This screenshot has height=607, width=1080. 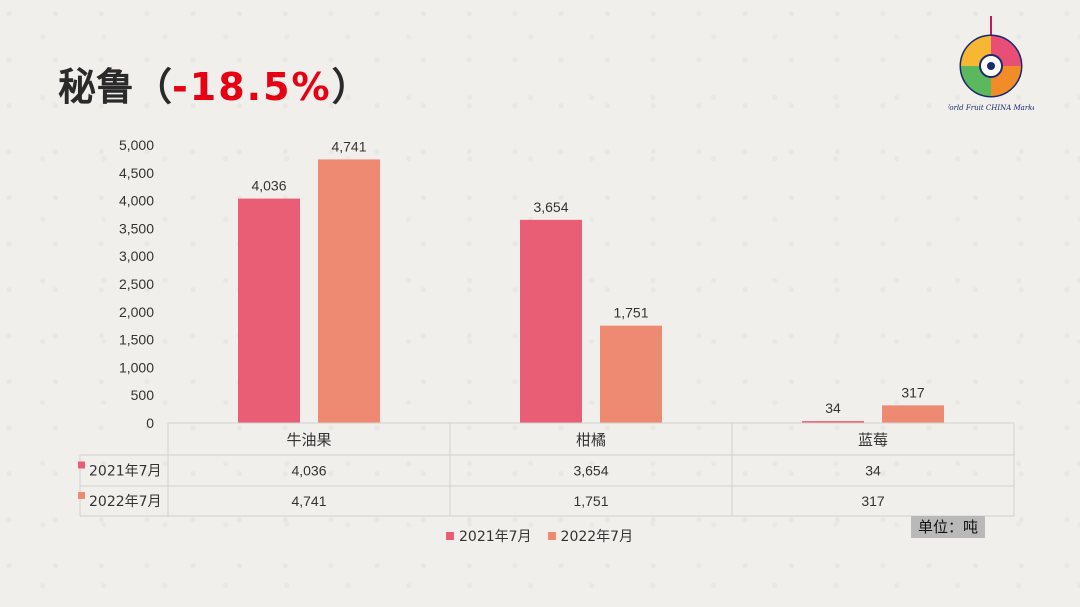 What do you see at coordinates (591, 440) in the screenshot?
I see `category-label: 柑橘` at bounding box center [591, 440].